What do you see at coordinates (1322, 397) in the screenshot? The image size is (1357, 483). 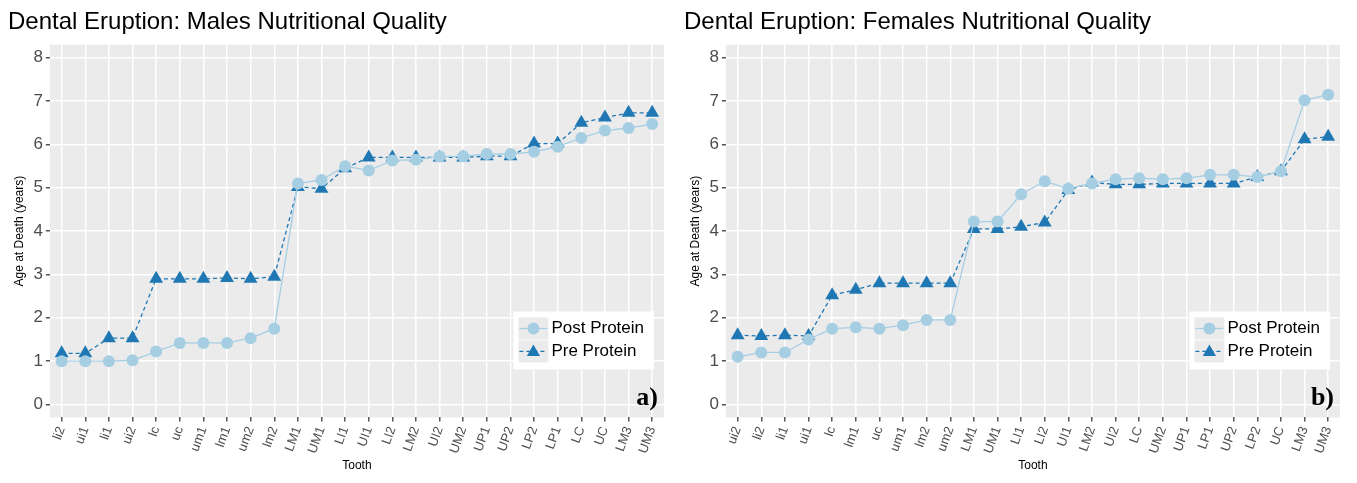 I see `annotation: b)` at bounding box center [1322, 397].